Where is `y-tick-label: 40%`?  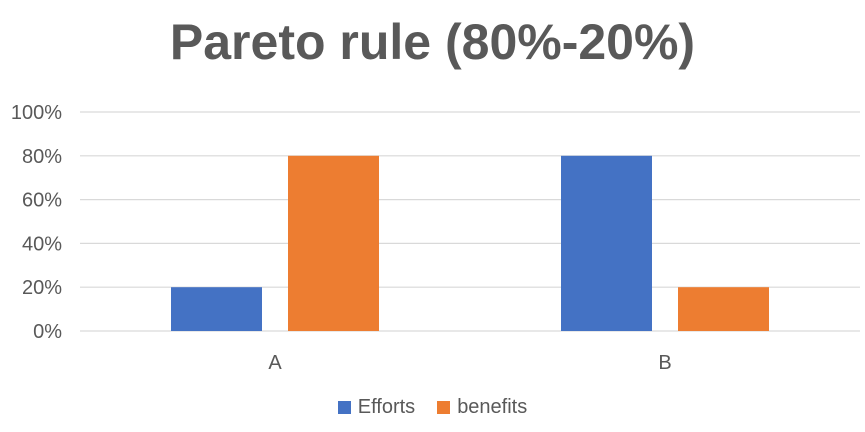 y-tick-label: 40% is located at coordinates (42, 244).